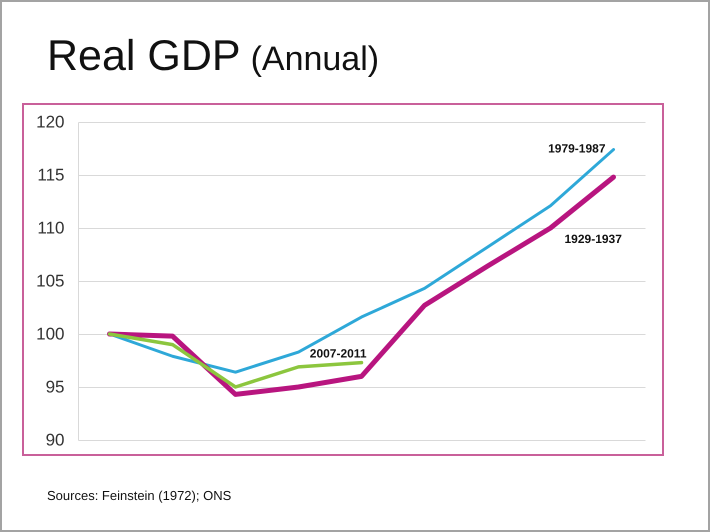 This screenshot has width=710, height=532. I want to click on y-tick-label: 100, so click(50, 334).